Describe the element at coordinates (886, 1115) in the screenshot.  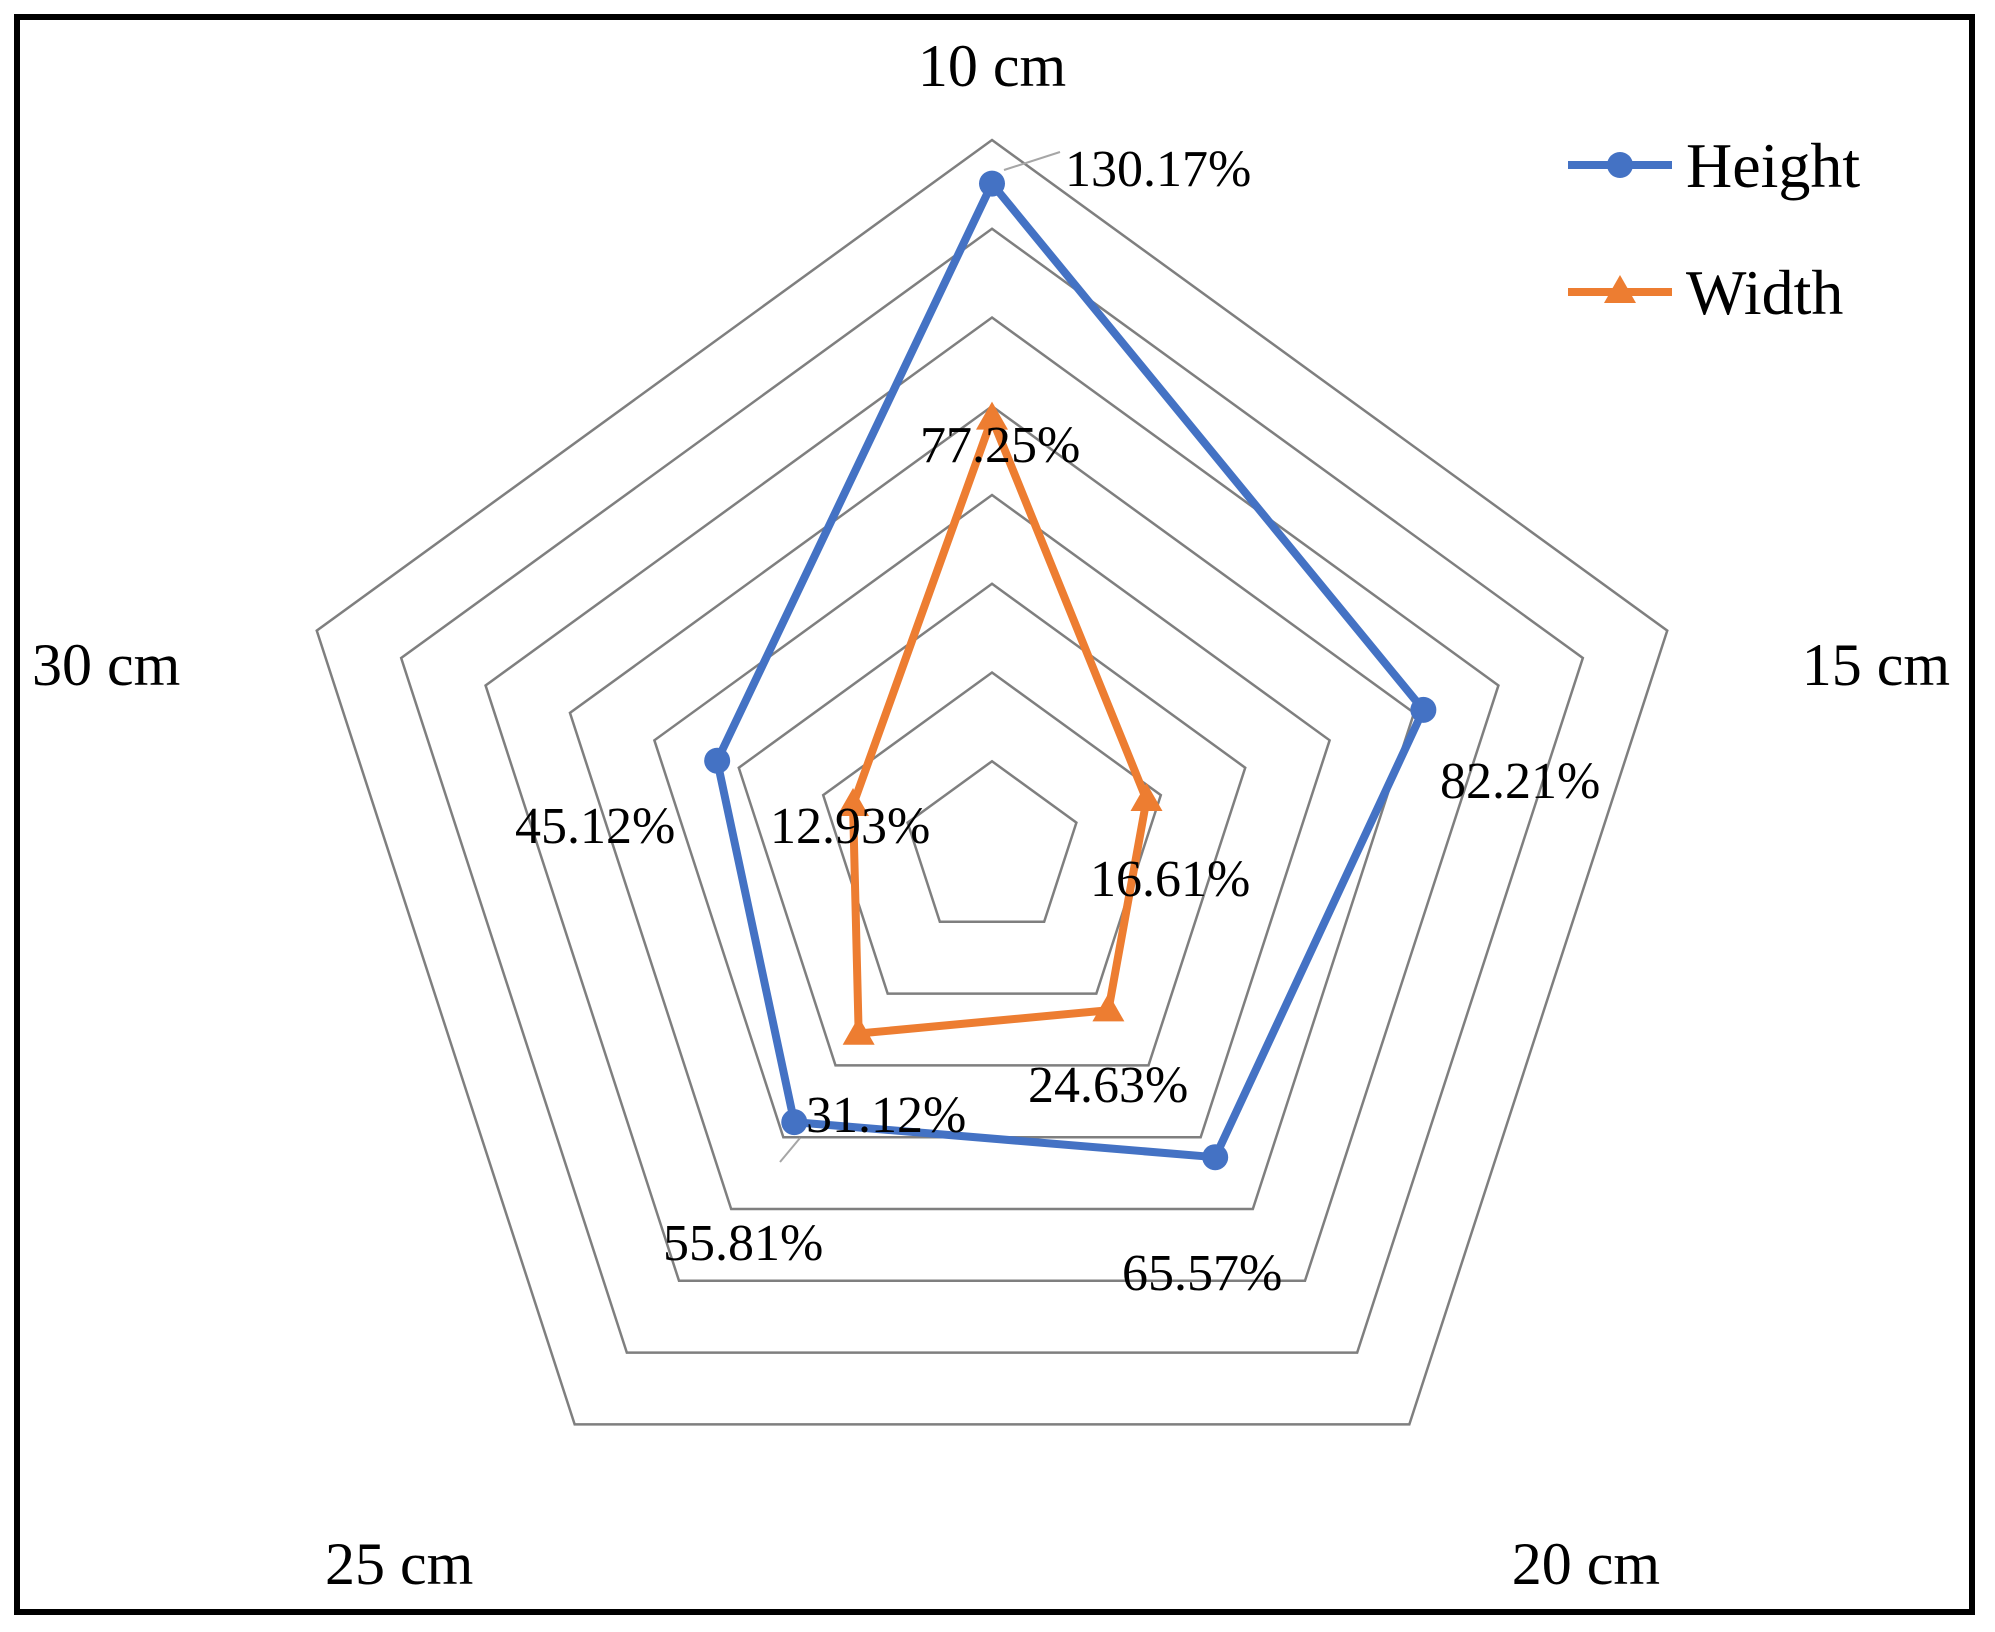
I see `data-label-width: 31.12%` at that location.